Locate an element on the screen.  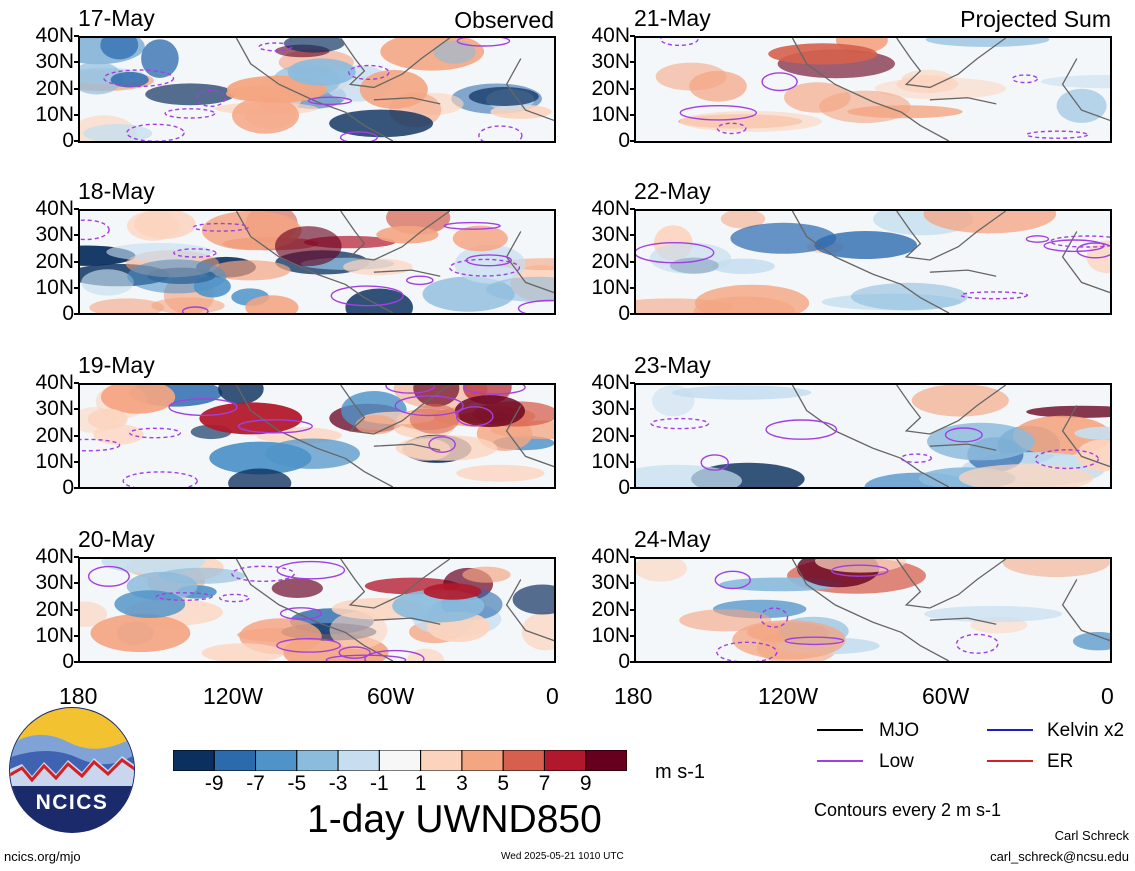
lon-label: 120W is located at coordinates (233, 696).